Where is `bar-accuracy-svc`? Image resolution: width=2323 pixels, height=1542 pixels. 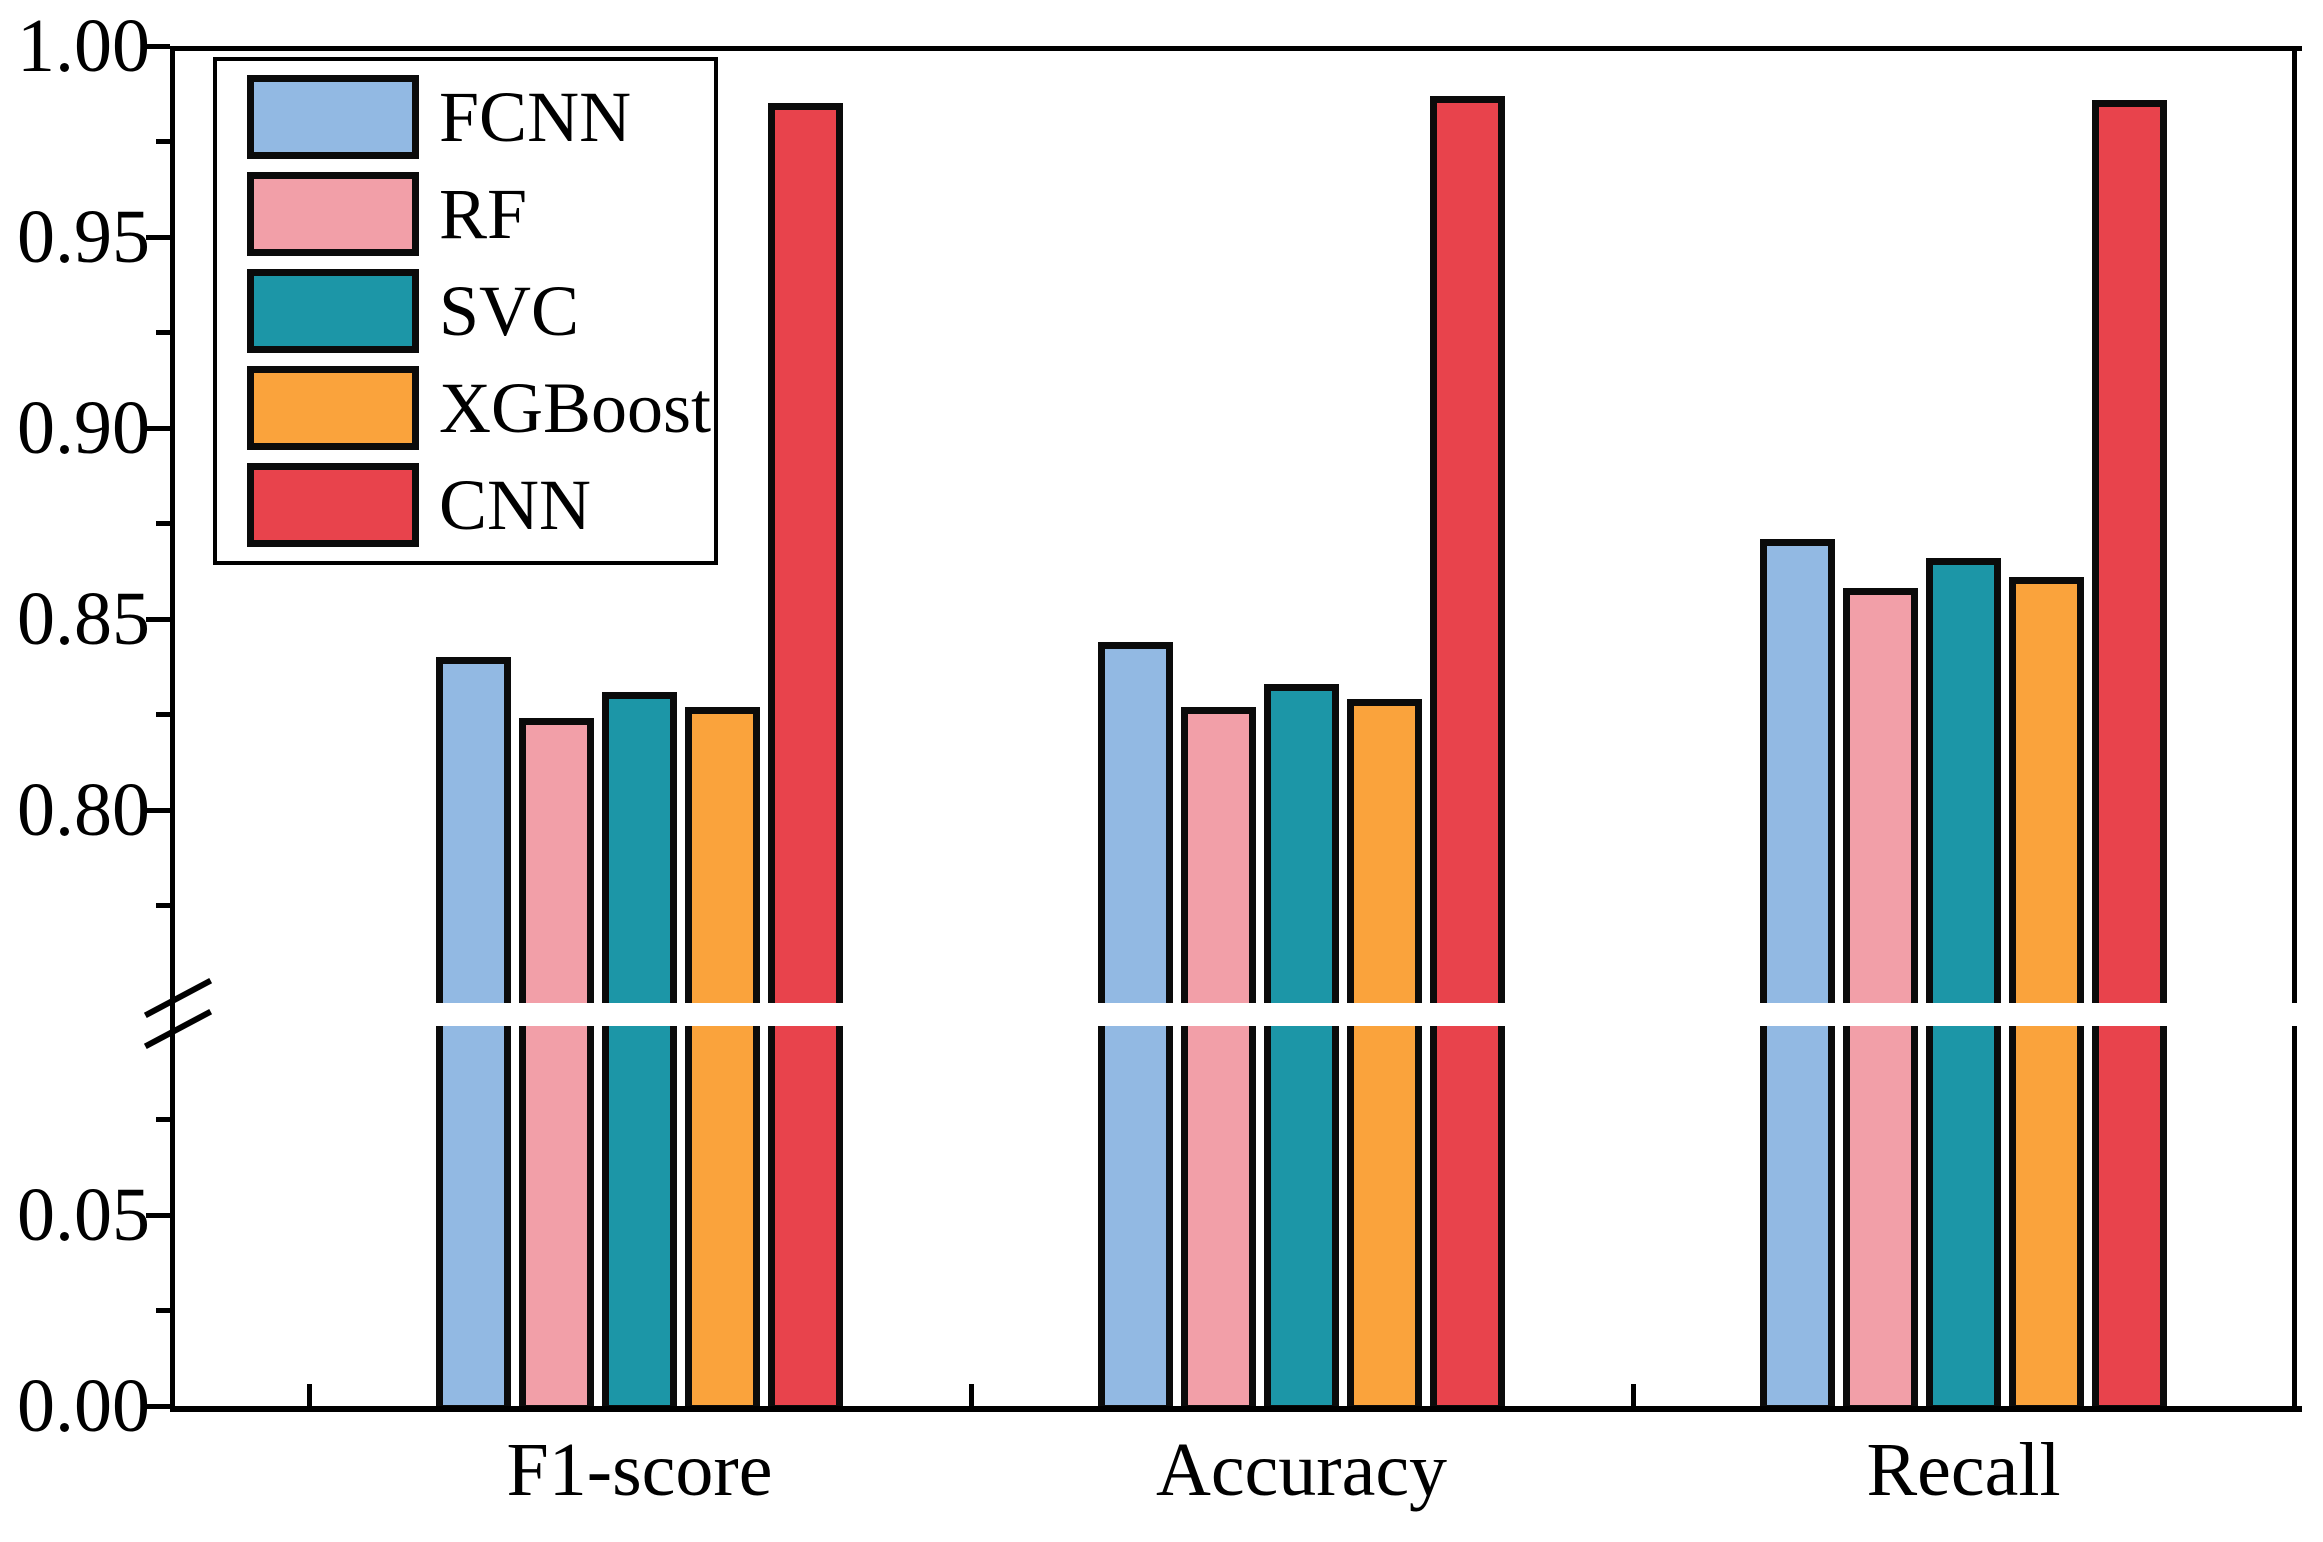
bar-accuracy-svc is located at coordinates (1301, 1047).